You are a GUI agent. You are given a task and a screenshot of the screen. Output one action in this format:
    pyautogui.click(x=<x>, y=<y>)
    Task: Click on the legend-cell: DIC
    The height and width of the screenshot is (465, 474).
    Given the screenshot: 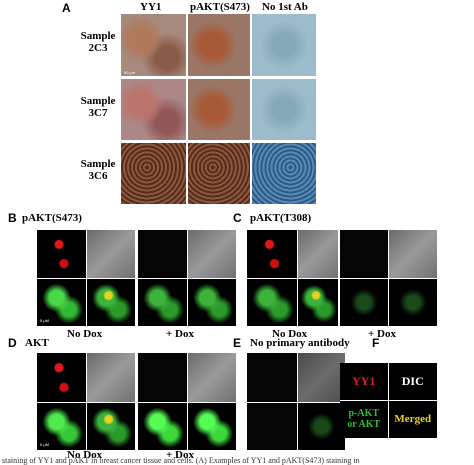 What is the action you would take?
    pyautogui.click(x=412, y=382)
    